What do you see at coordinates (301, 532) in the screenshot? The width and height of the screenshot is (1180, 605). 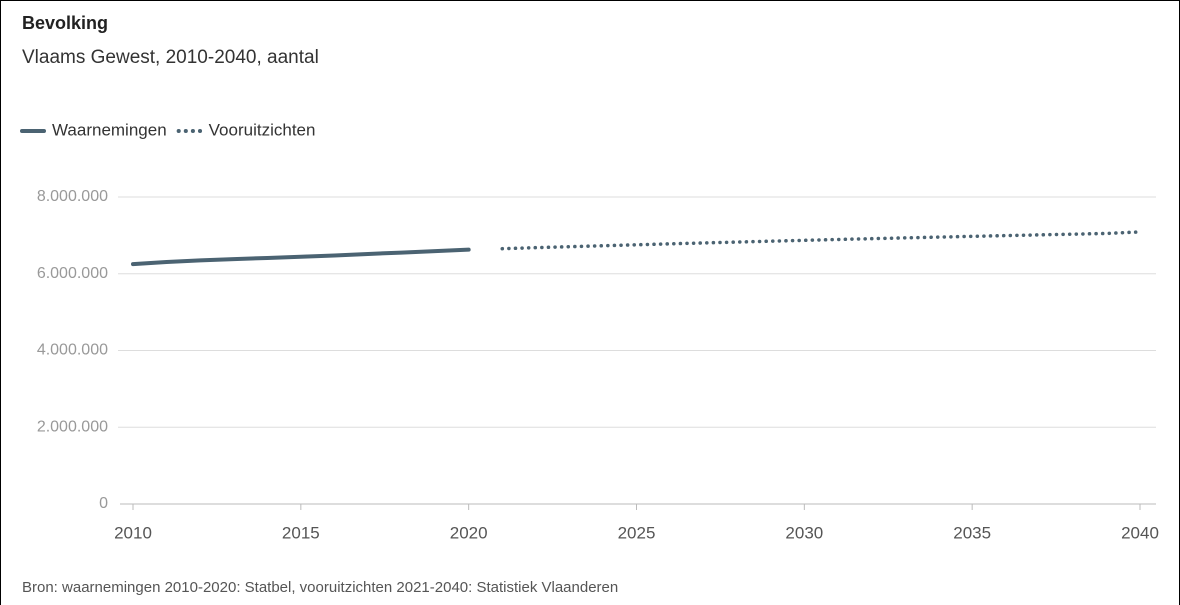 I see `x-tick-label: 2015` at bounding box center [301, 532].